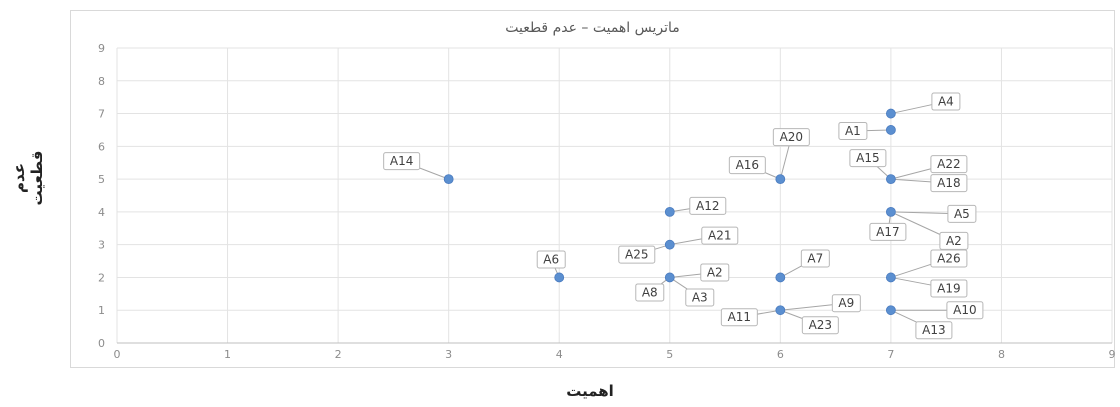 This screenshot has height=407, width=1120. Describe the element at coordinates (101, 114) in the screenshot. I see `y-tick-label: 7` at that location.